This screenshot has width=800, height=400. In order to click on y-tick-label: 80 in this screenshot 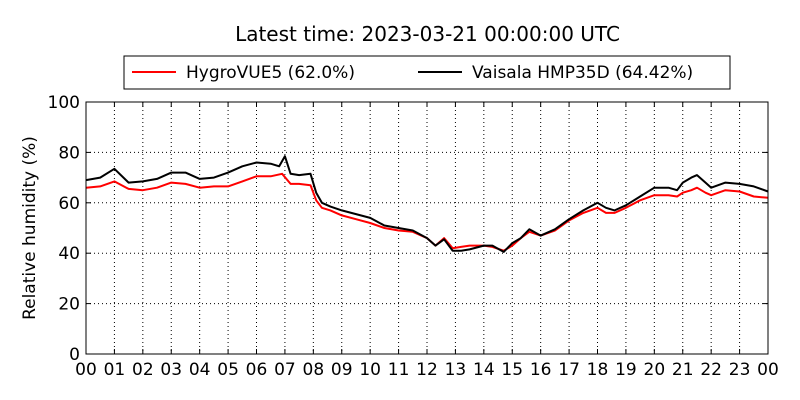, I will do `click(69, 153)`.